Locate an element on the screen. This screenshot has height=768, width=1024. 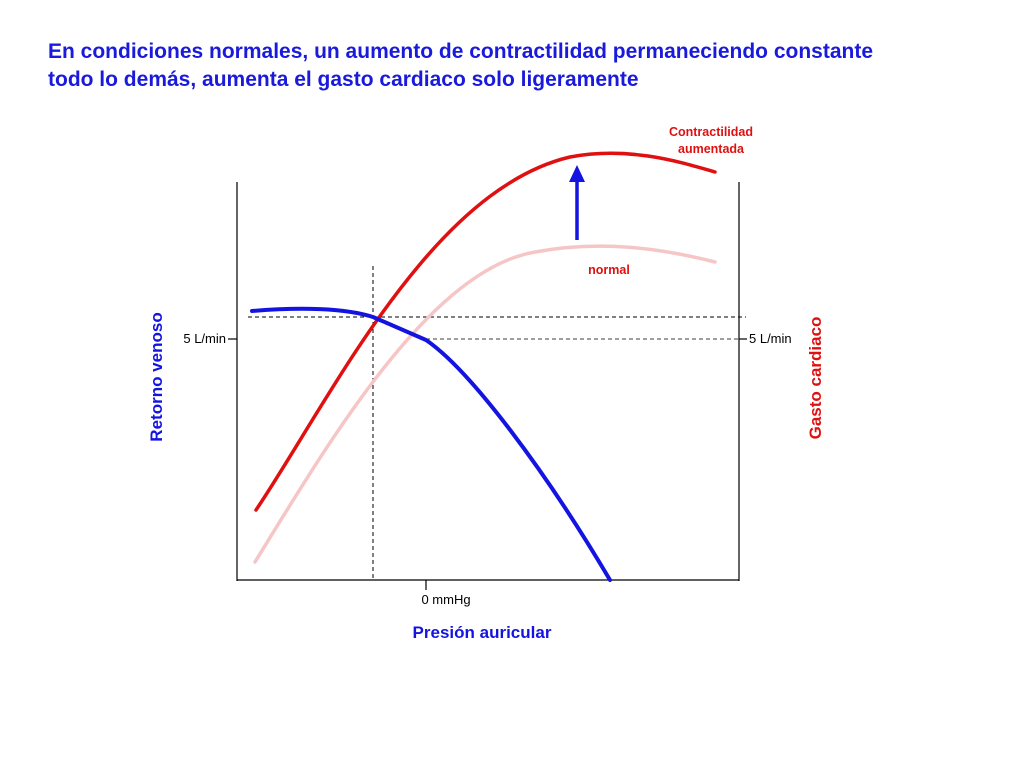
contractility-label-line1: Contractilidad is located at coordinates (711, 132).